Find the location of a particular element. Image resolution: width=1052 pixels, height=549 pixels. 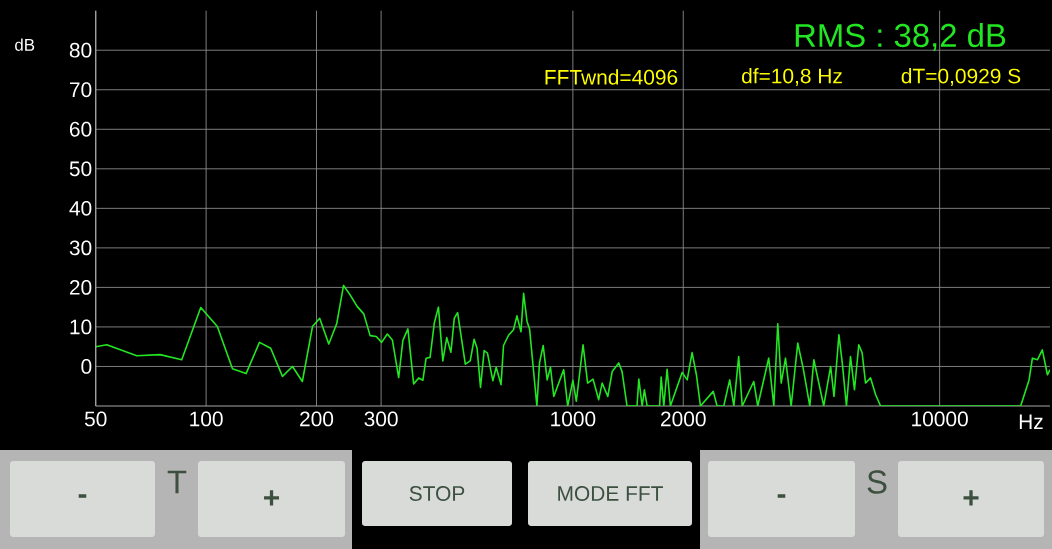

annotation: df=10,8 Hz is located at coordinates (792, 77).